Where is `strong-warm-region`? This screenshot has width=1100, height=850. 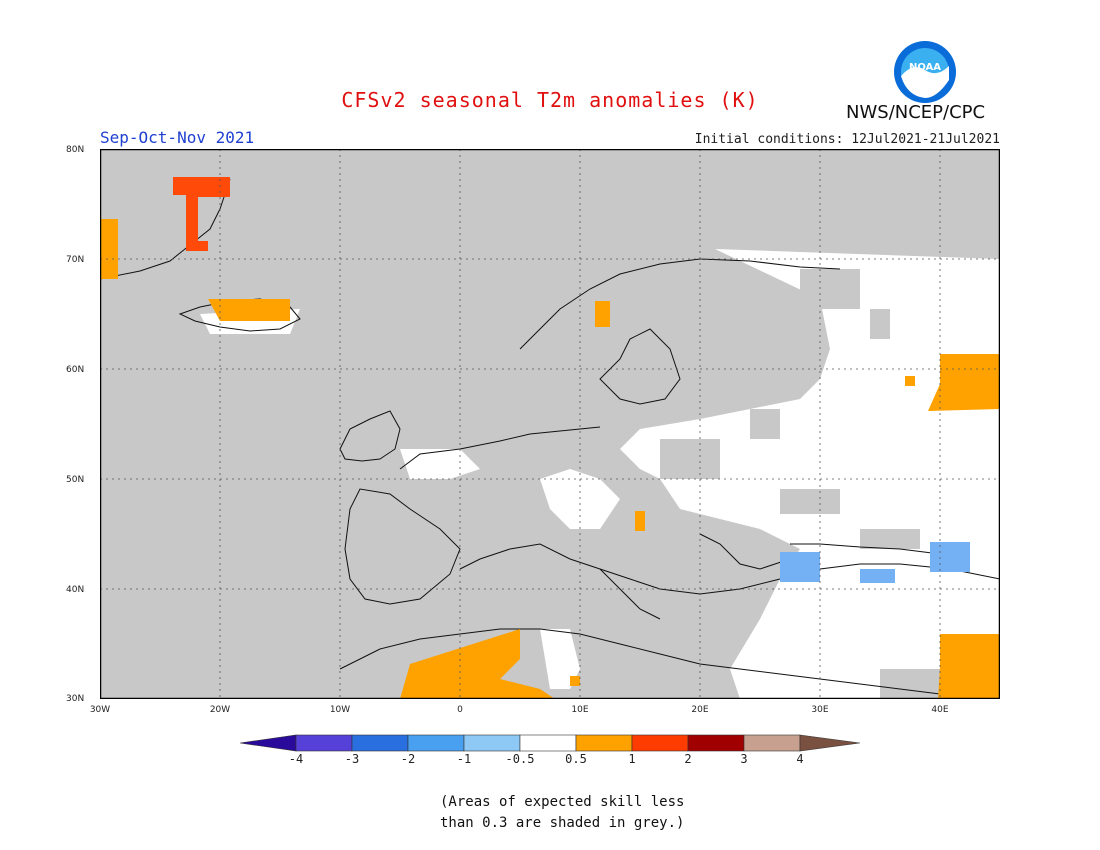 strong-warm-region is located at coordinates (201, 214).